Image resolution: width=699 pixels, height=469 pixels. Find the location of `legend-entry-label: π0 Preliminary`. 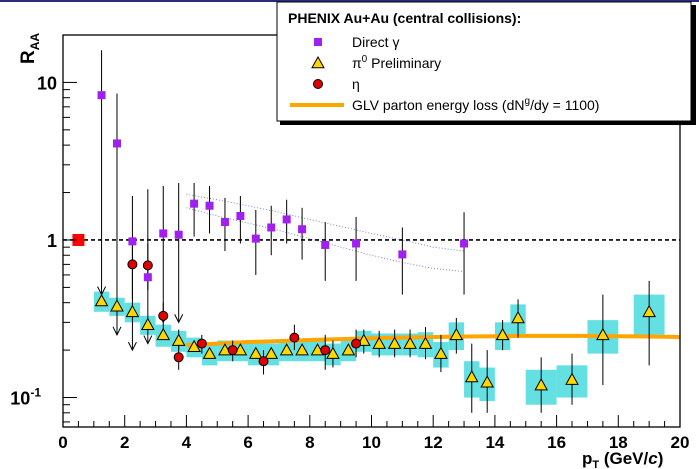

legend-entry-label: π0 Preliminary is located at coordinates (396, 62).